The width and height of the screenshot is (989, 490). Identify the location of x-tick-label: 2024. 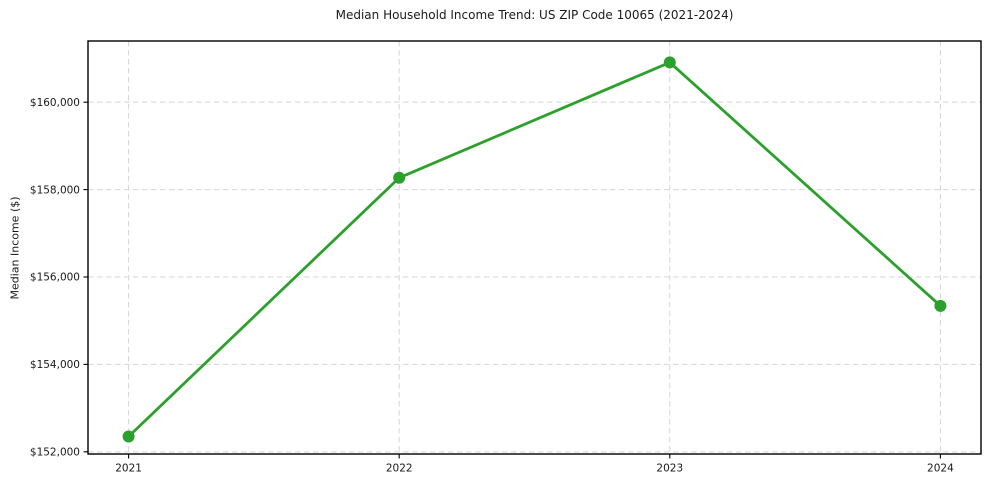
(940, 469).